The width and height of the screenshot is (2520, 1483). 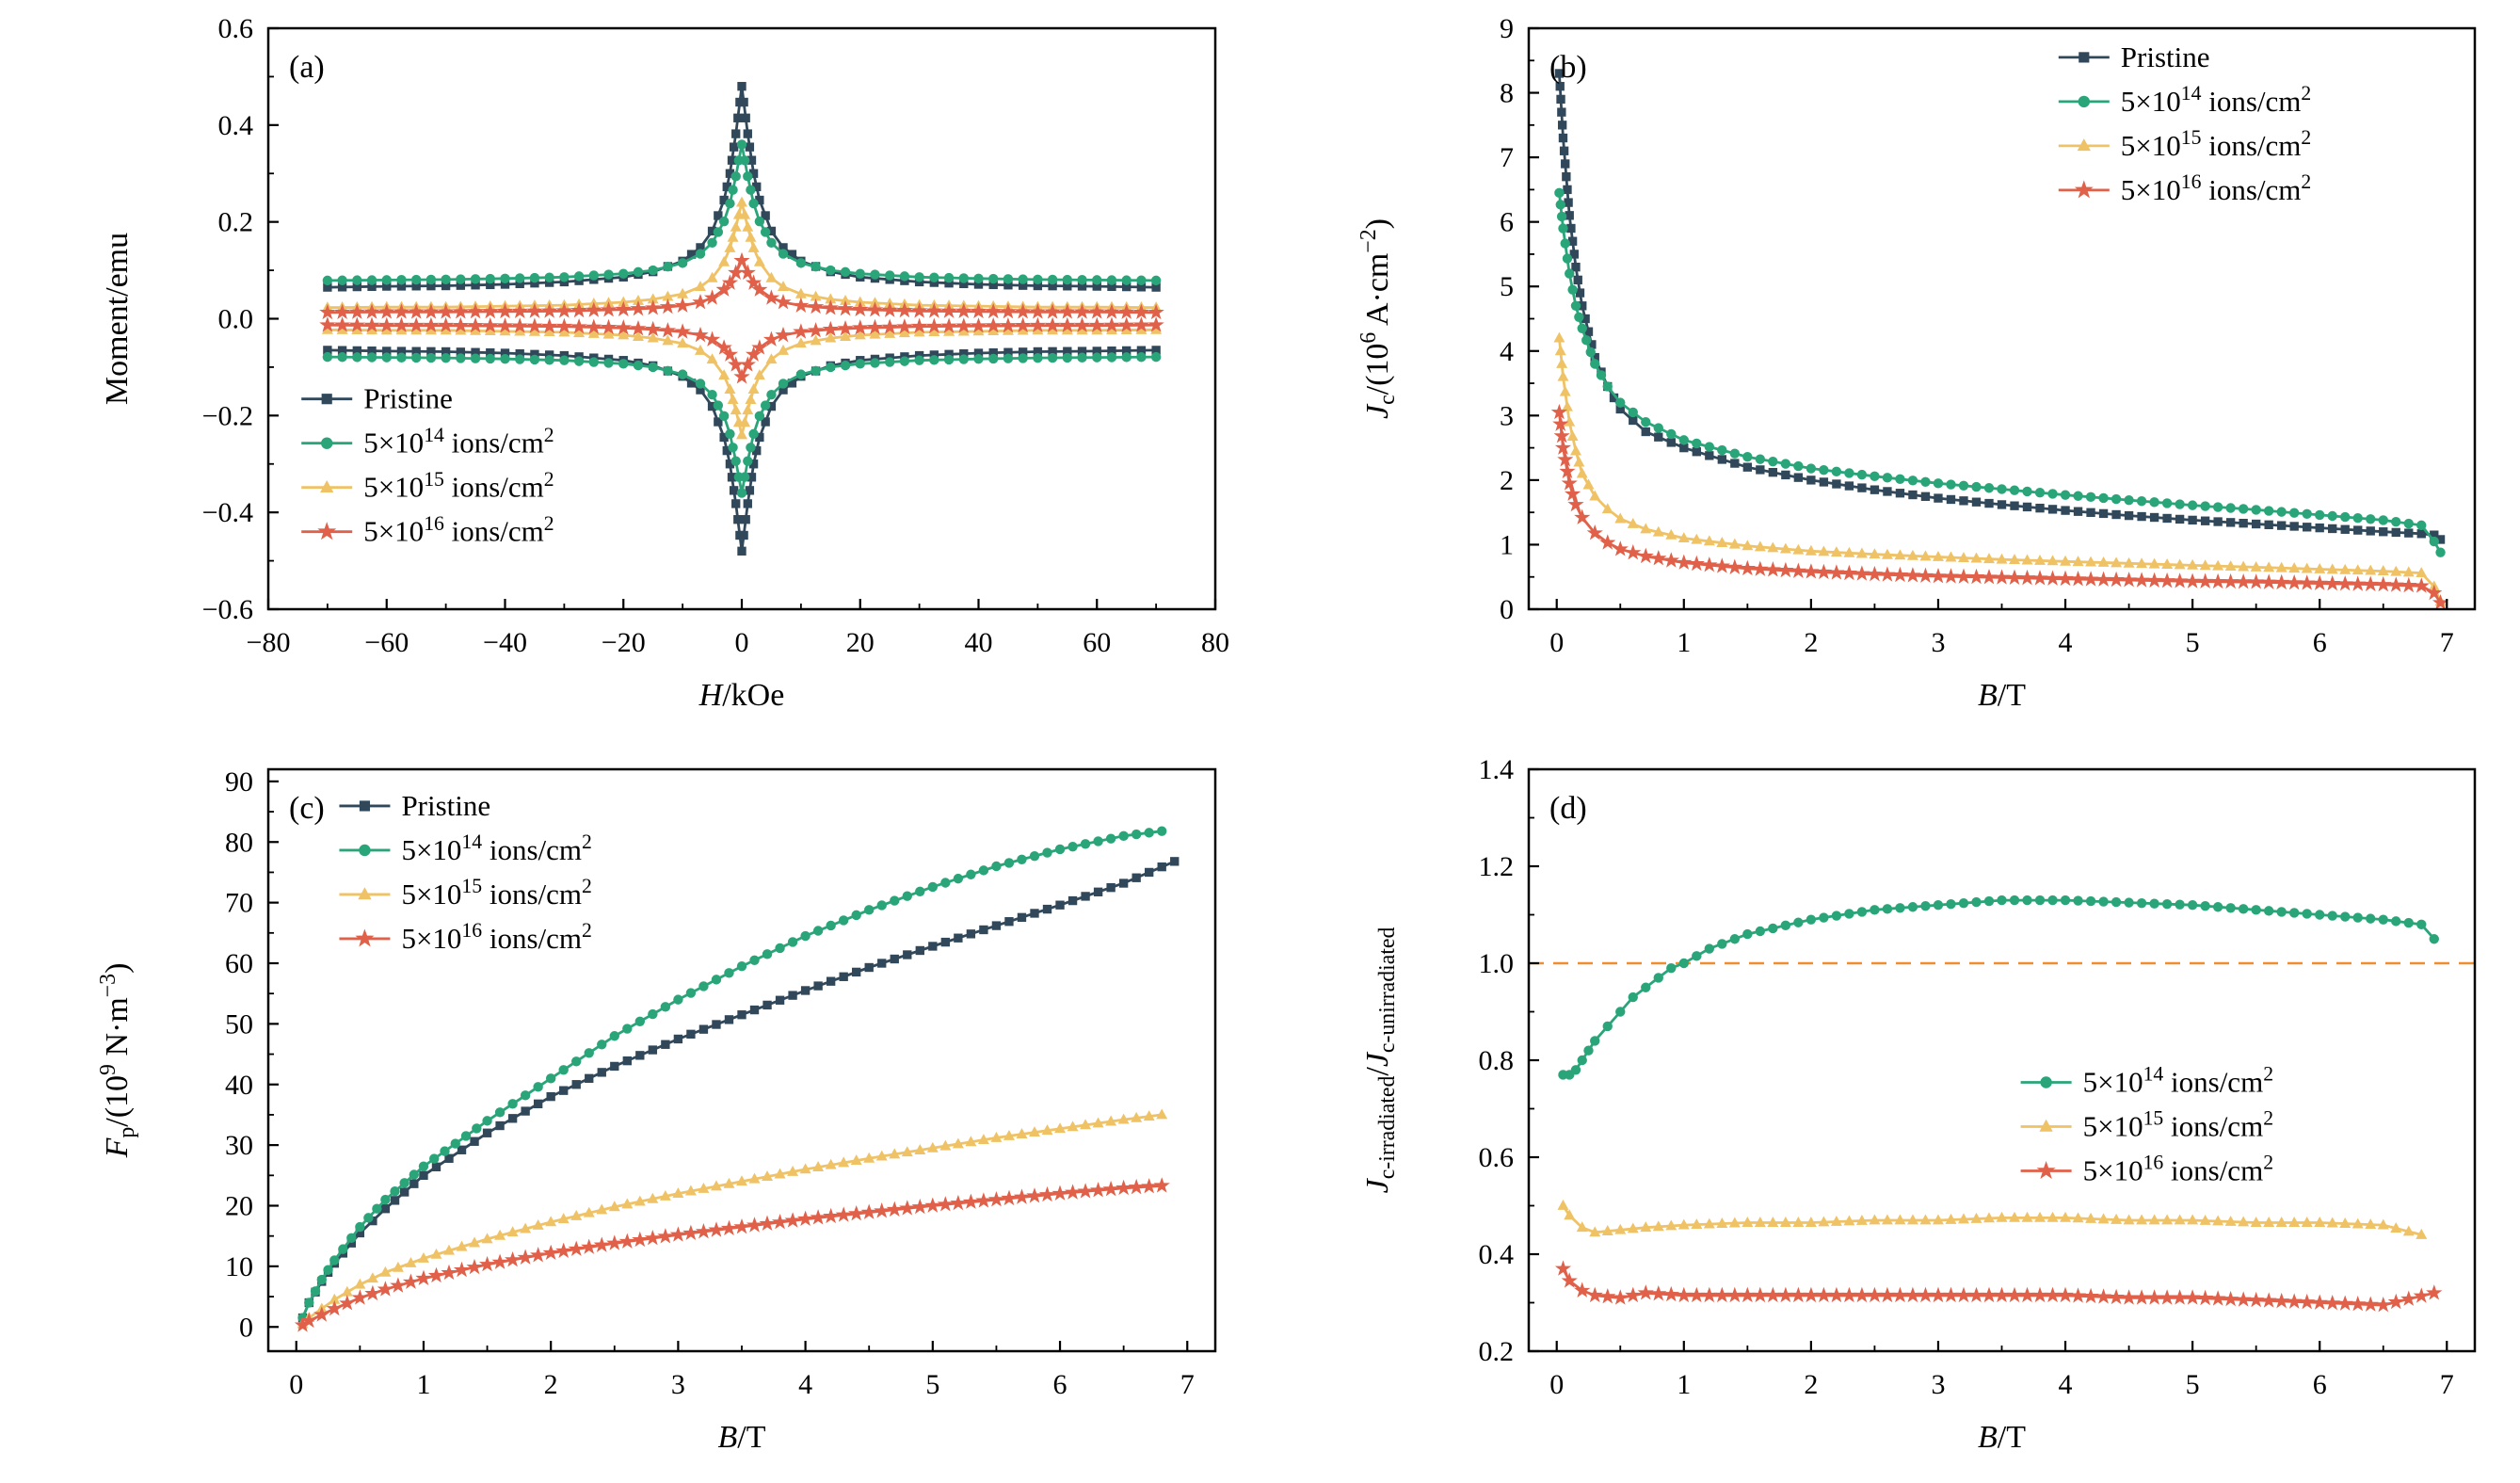 What do you see at coordinates (117, 1061) in the screenshot?
I see `y-axis-label: Fp/(109 N·m−3)` at bounding box center [117, 1061].